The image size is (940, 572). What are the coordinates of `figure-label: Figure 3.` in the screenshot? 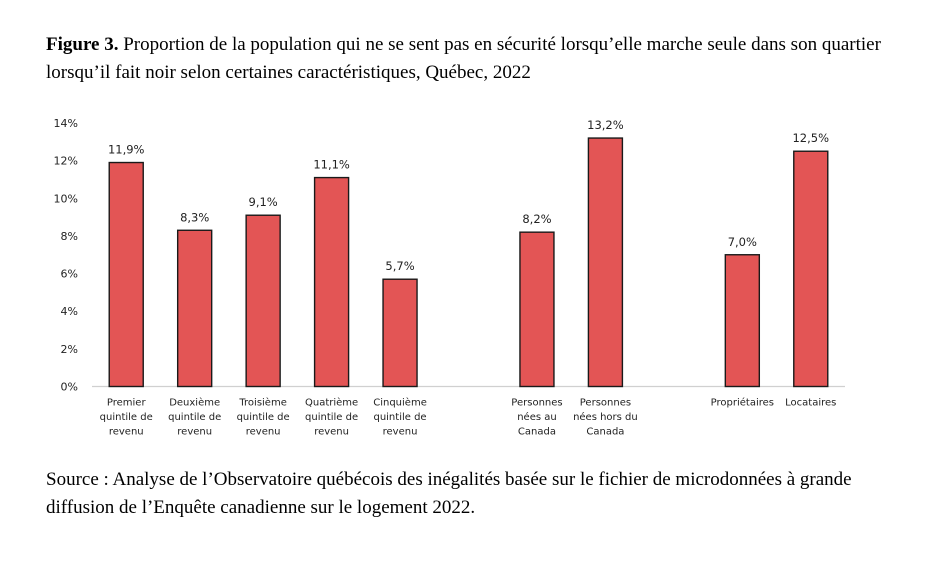 It's located at (82, 44).